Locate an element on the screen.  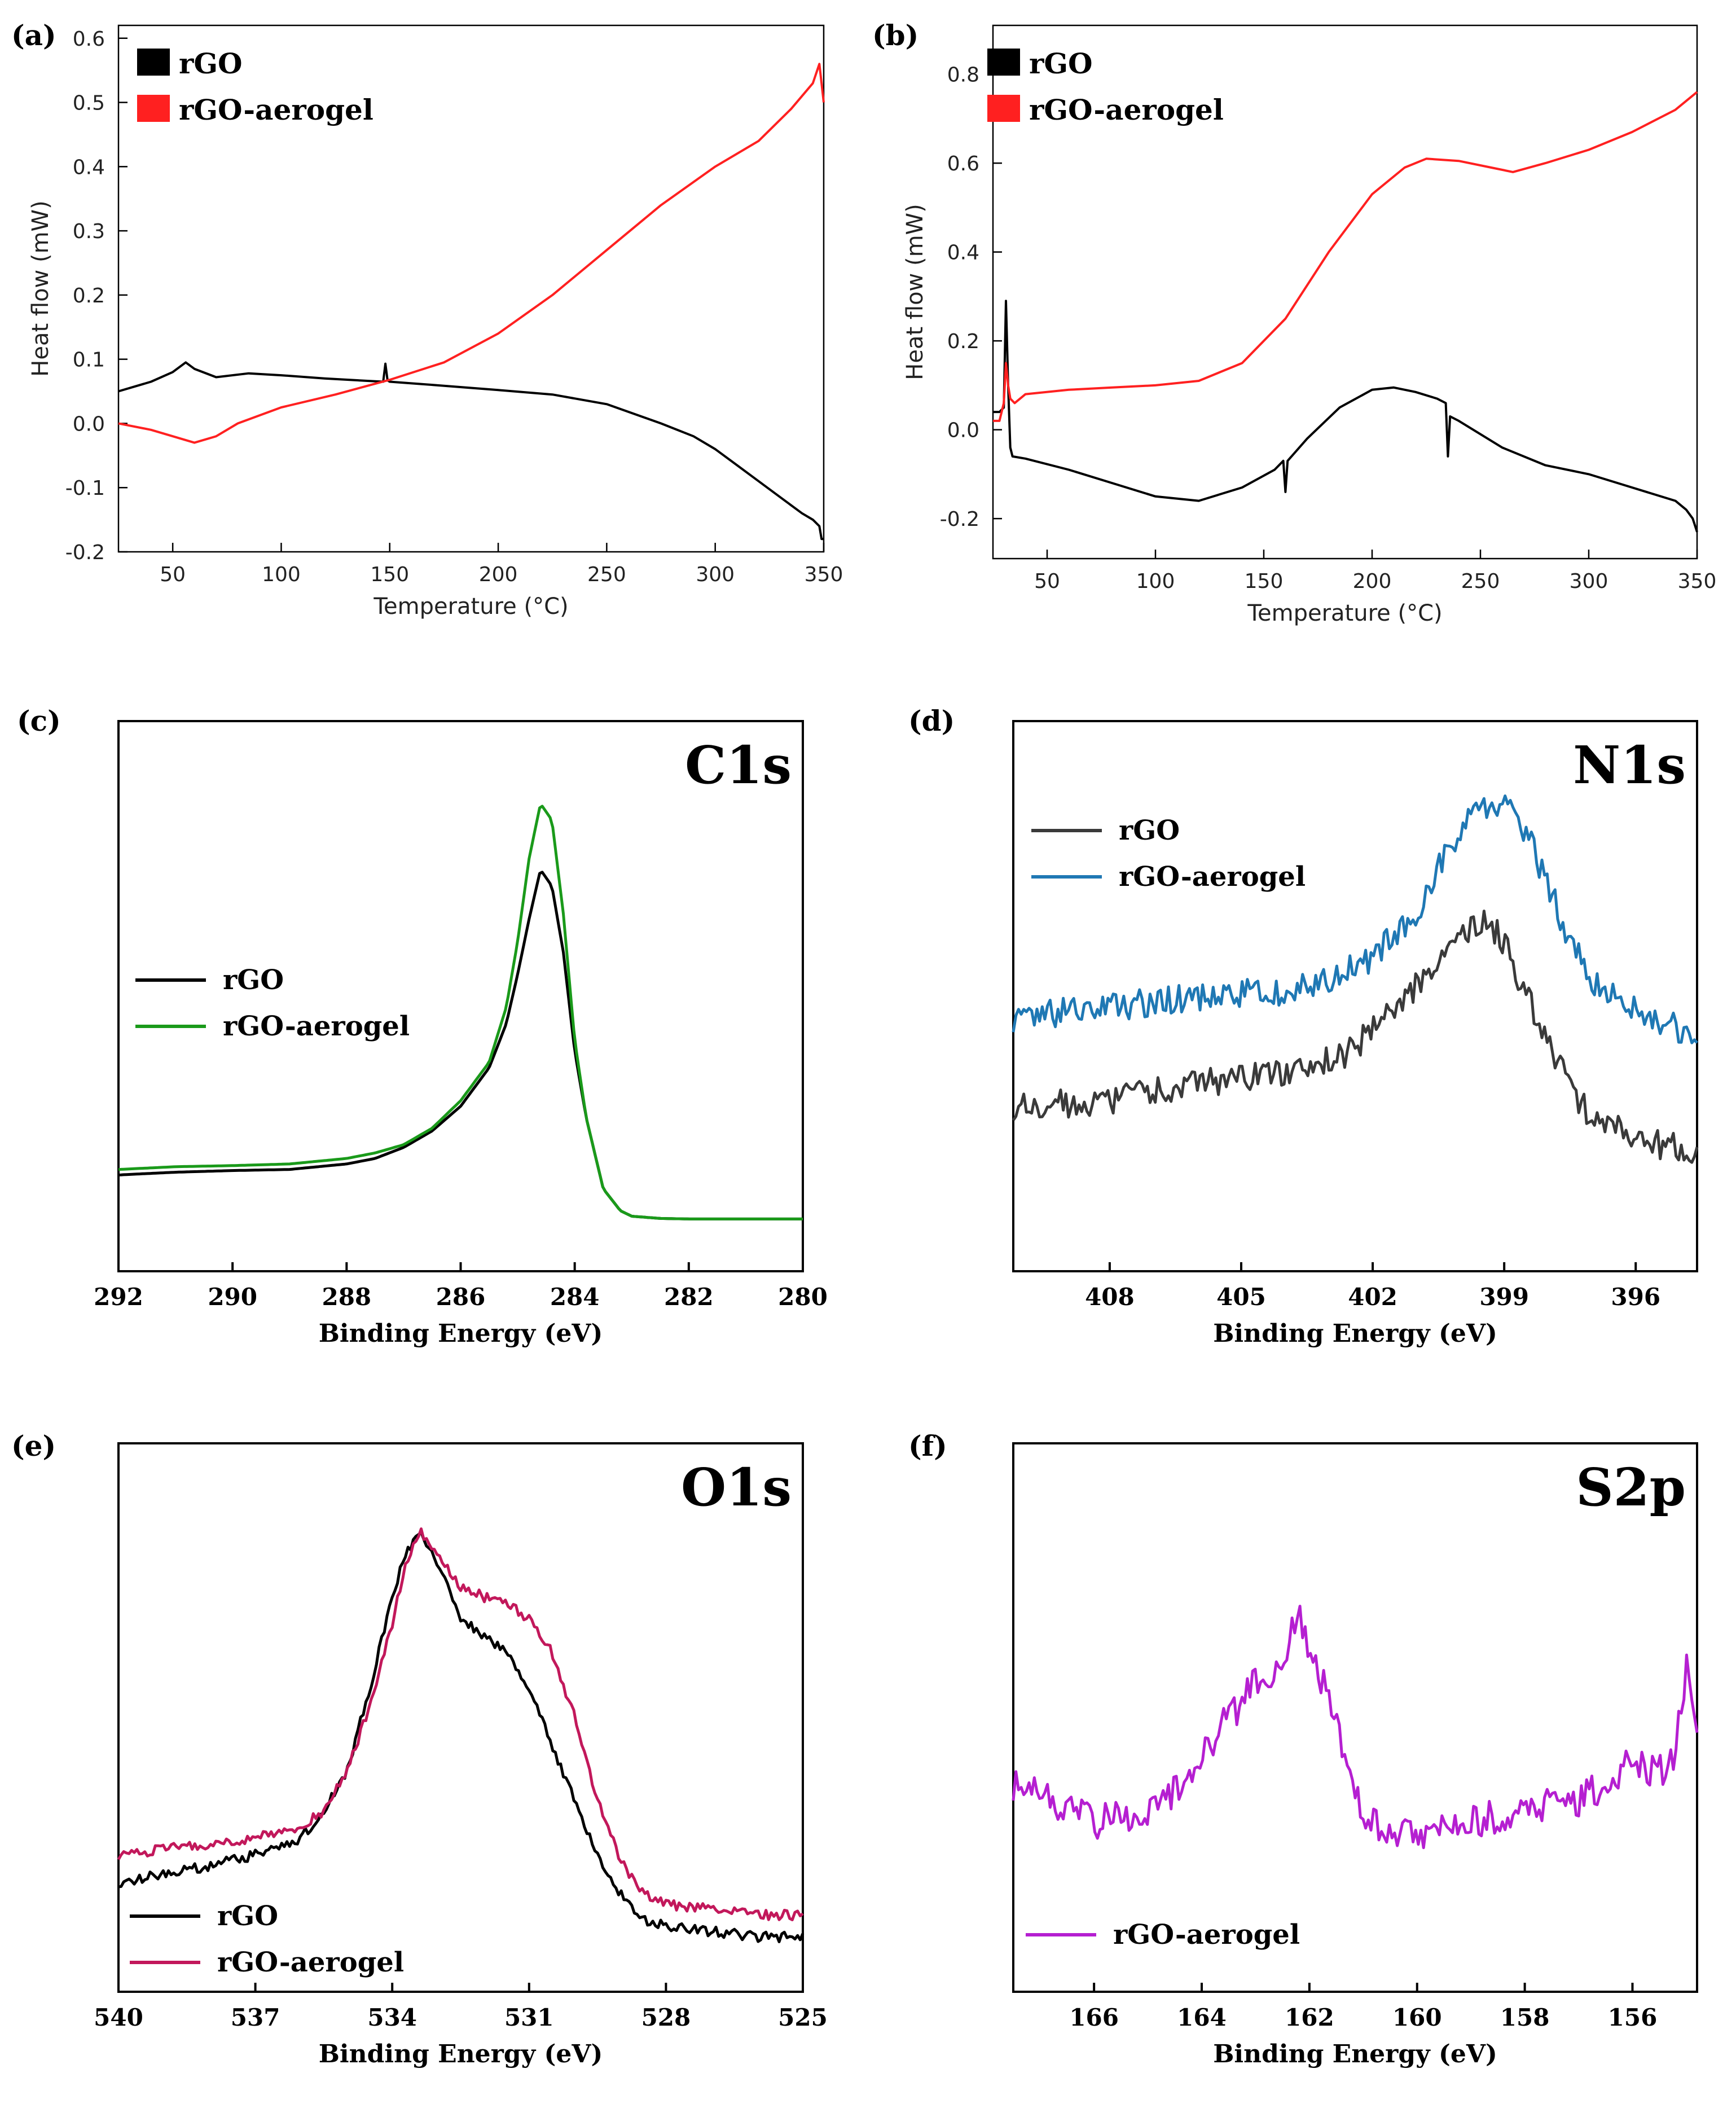
x-tick-label: 158 is located at coordinates (1525, 2017).